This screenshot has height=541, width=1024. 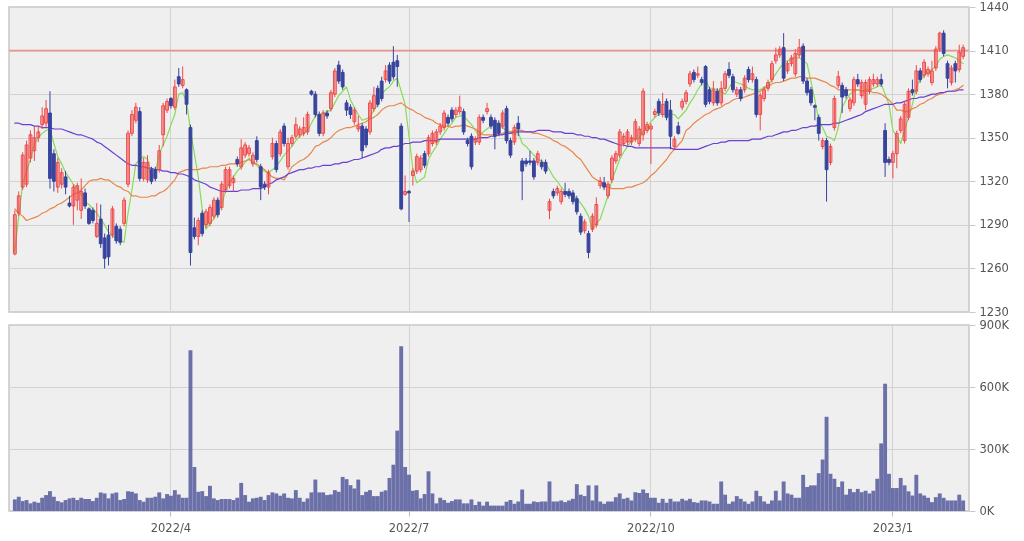 What do you see at coordinates (409, 527) in the screenshot?
I see `x-tick-label: 2022/7` at bounding box center [409, 527].